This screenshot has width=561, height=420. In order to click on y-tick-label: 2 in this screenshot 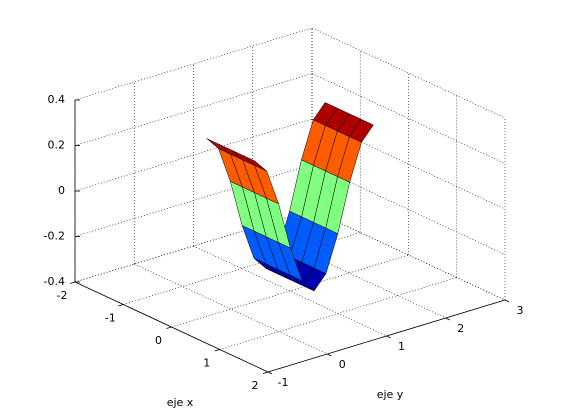, I will do `click(460, 328)`.